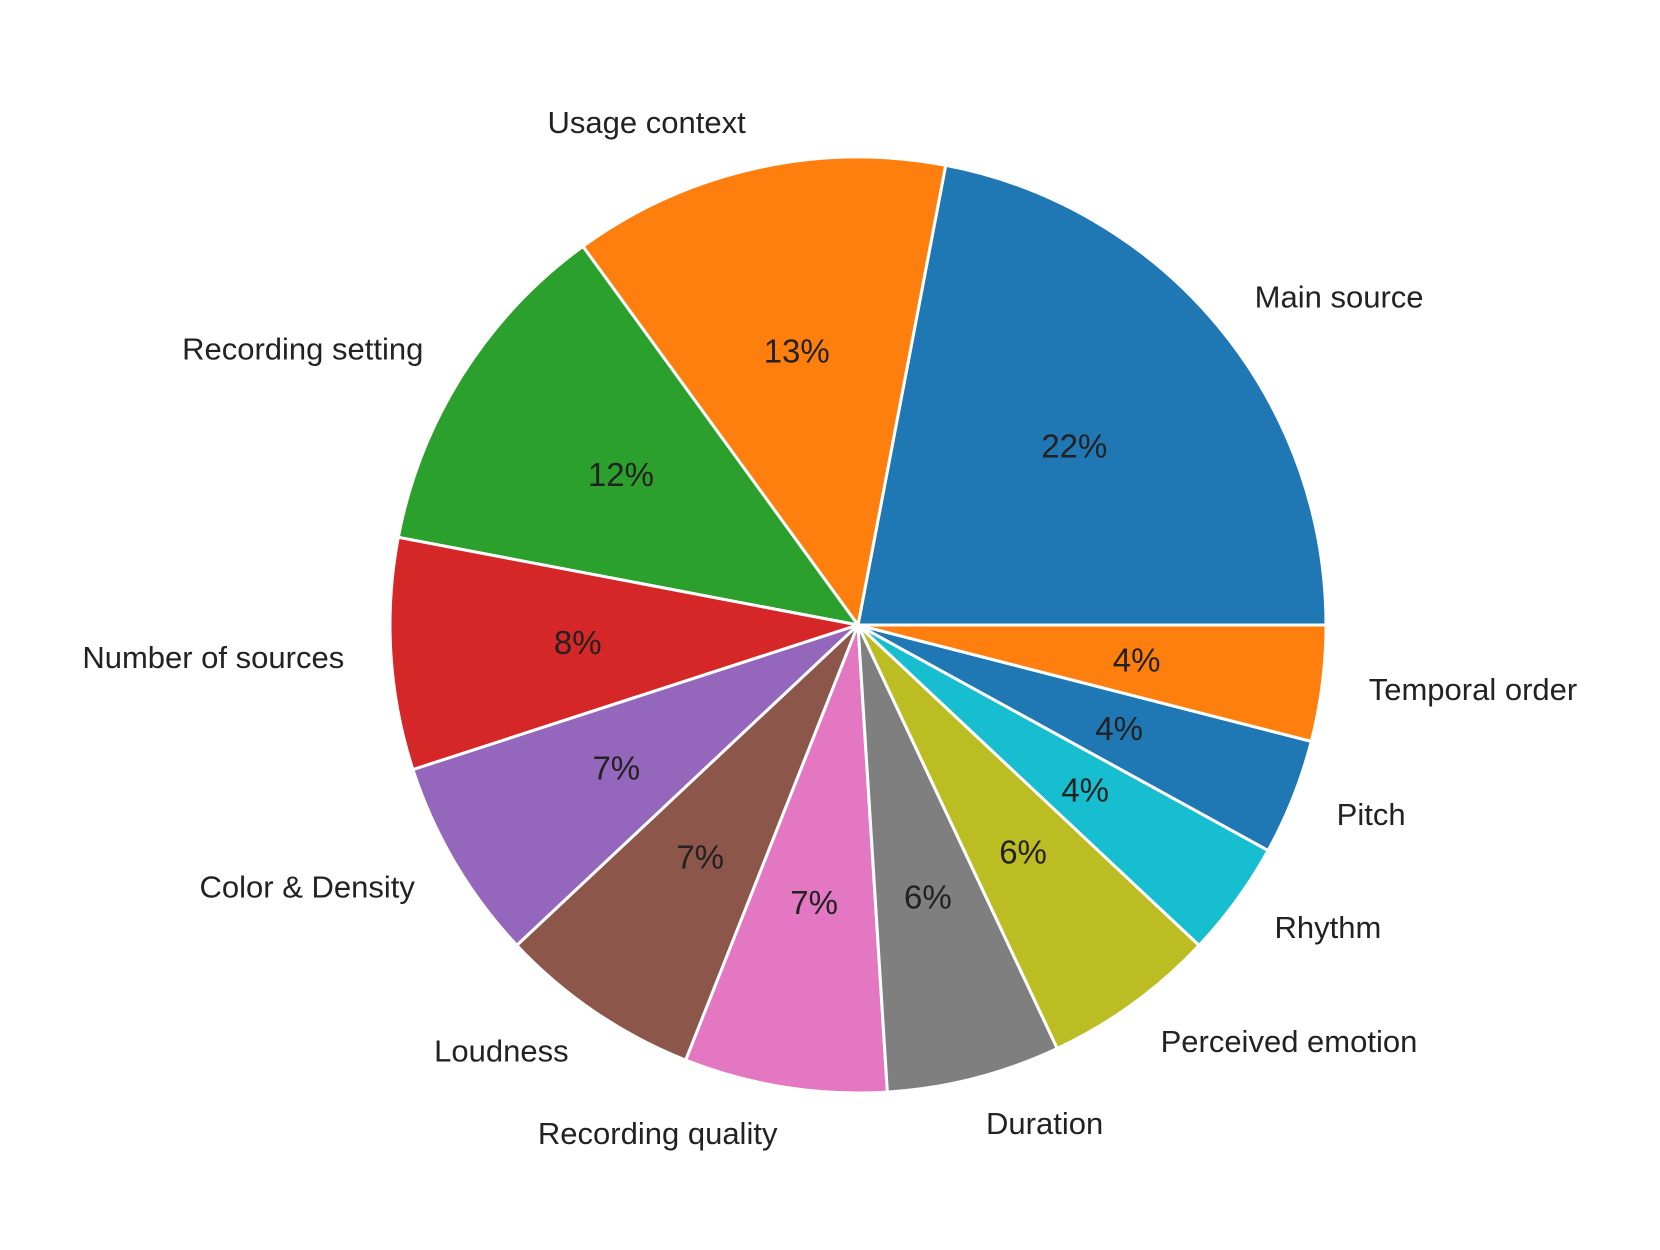 This screenshot has height=1250, width=1660. What do you see at coordinates (578, 642) in the screenshot?
I see `percent-label-number-of-sources: 8%` at bounding box center [578, 642].